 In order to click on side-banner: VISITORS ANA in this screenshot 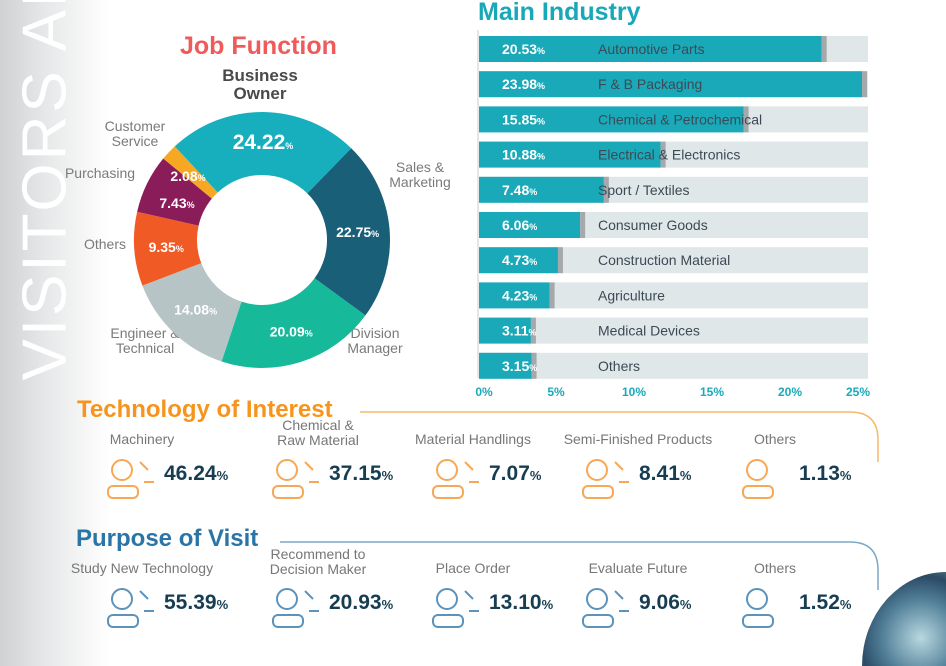, I will do `click(55, 333)`.